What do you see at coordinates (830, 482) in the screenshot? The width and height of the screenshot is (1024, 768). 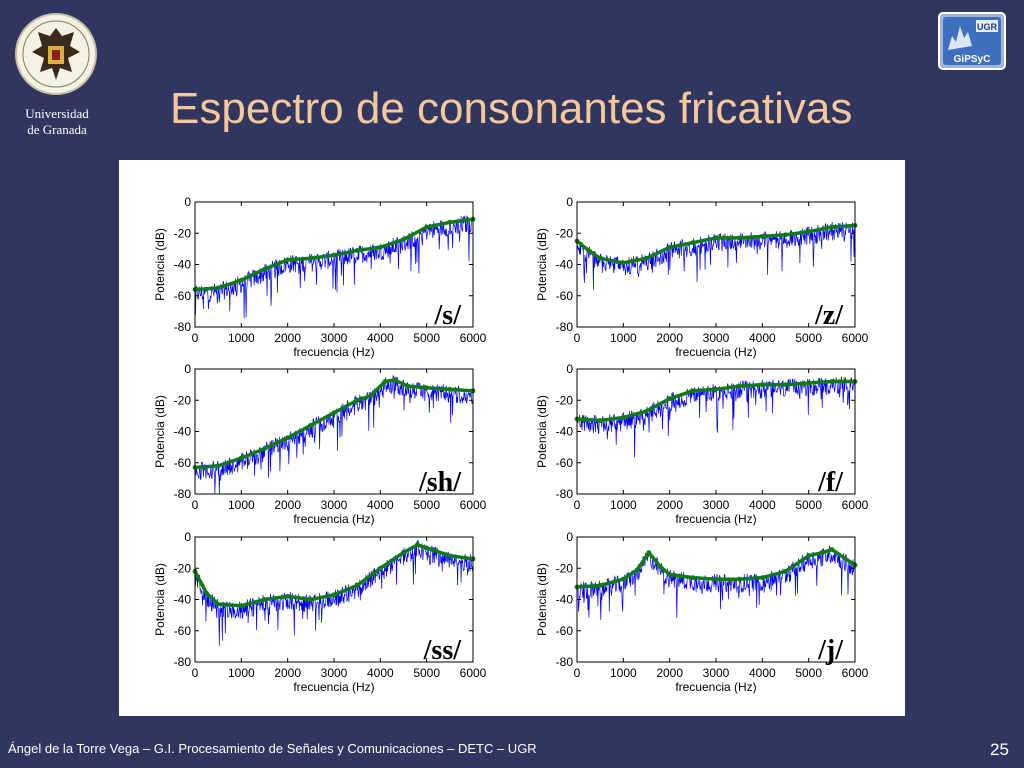 I see `phoneme-label: /f/` at bounding box center [830, 482].